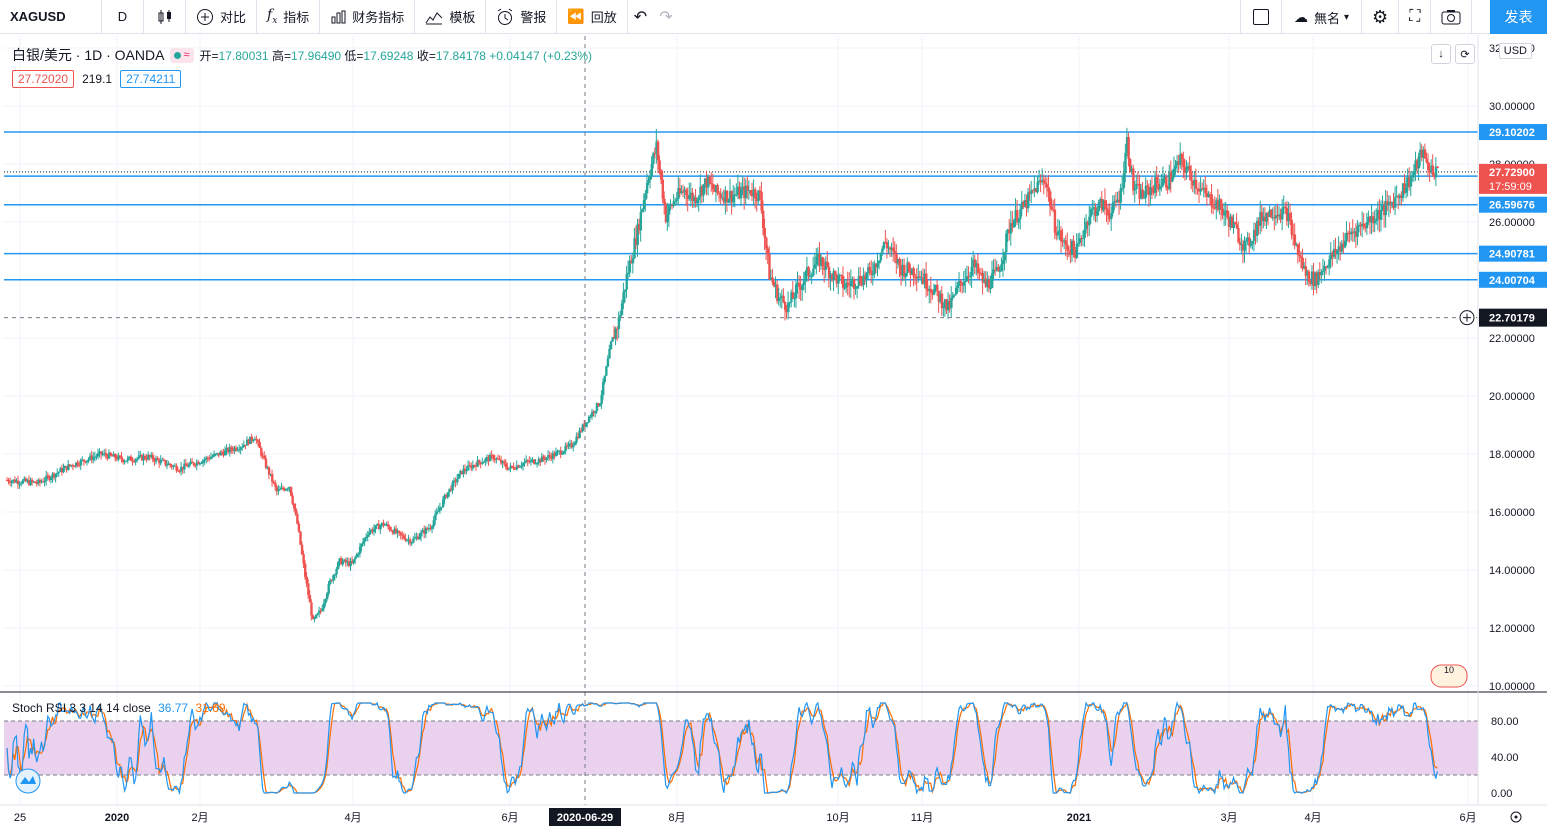 Image resolution: width=1547 pixels, height=832 pixels. I want to click on templates-button: 模板, so click(451, 17).